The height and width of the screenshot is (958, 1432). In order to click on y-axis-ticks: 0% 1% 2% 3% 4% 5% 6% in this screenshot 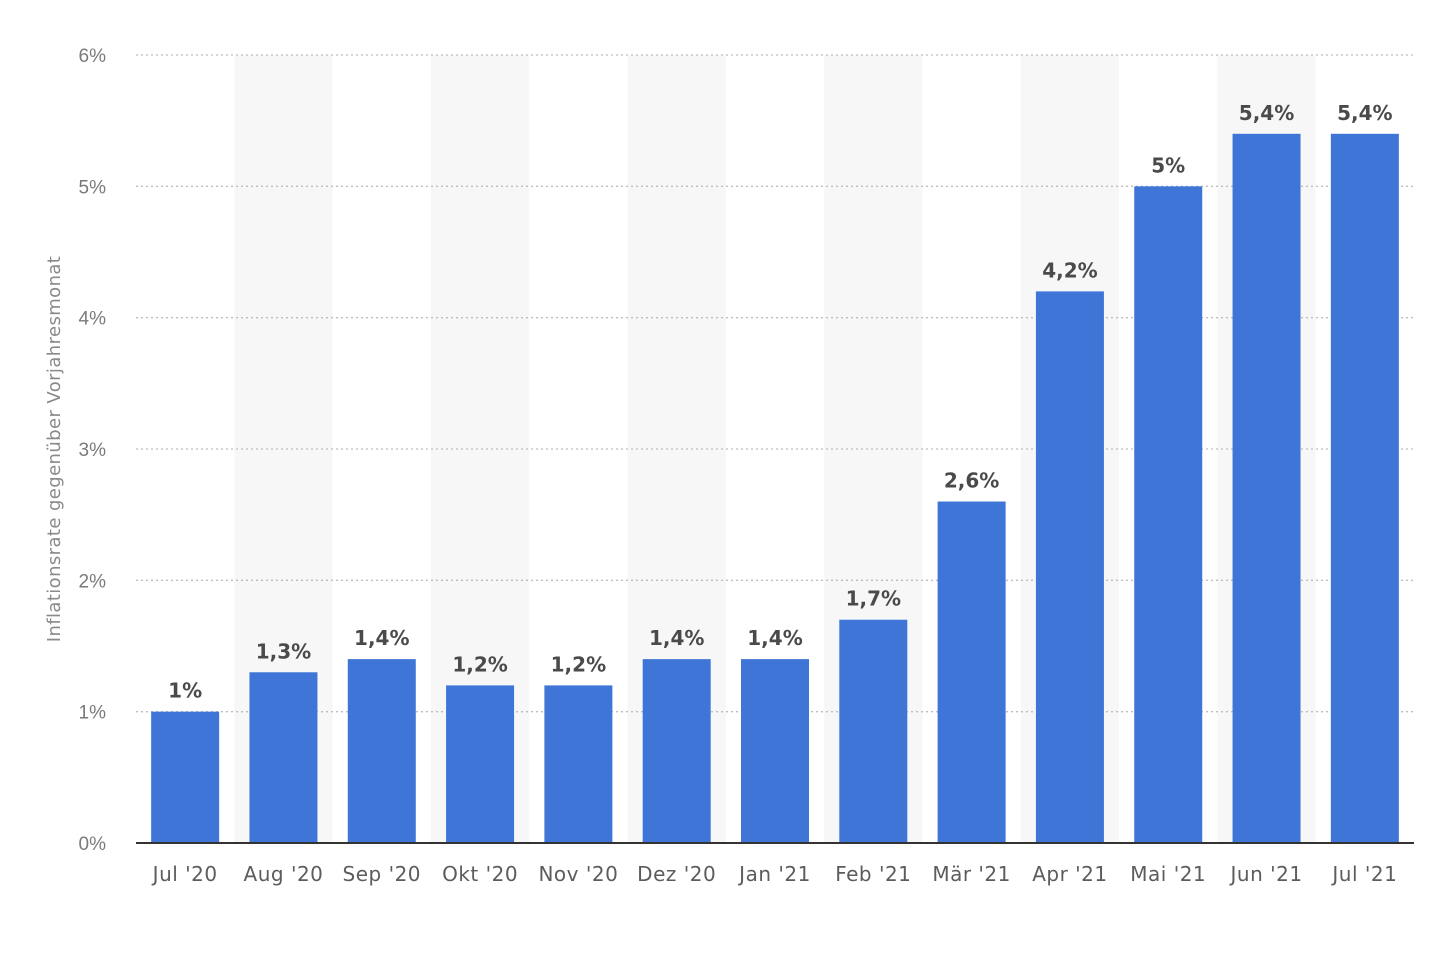, I will do `click(93, 450)`.